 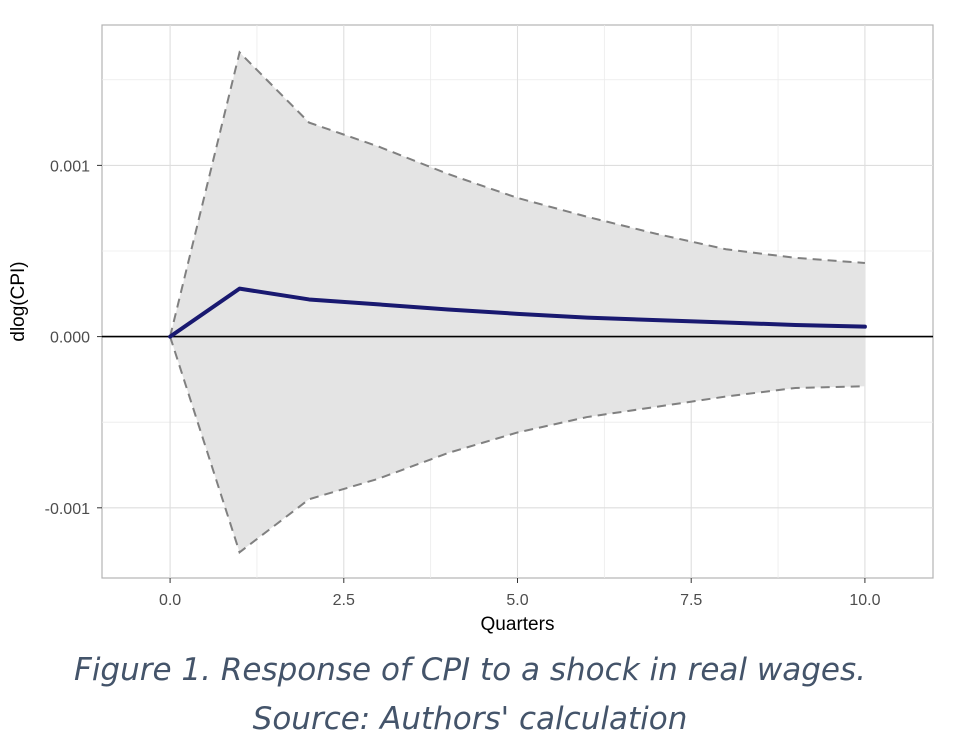 What do you see at coordinates (67, 509) in the screenshot?
I see `y-tick-label: -0.001` at bounding box center [67, 509].